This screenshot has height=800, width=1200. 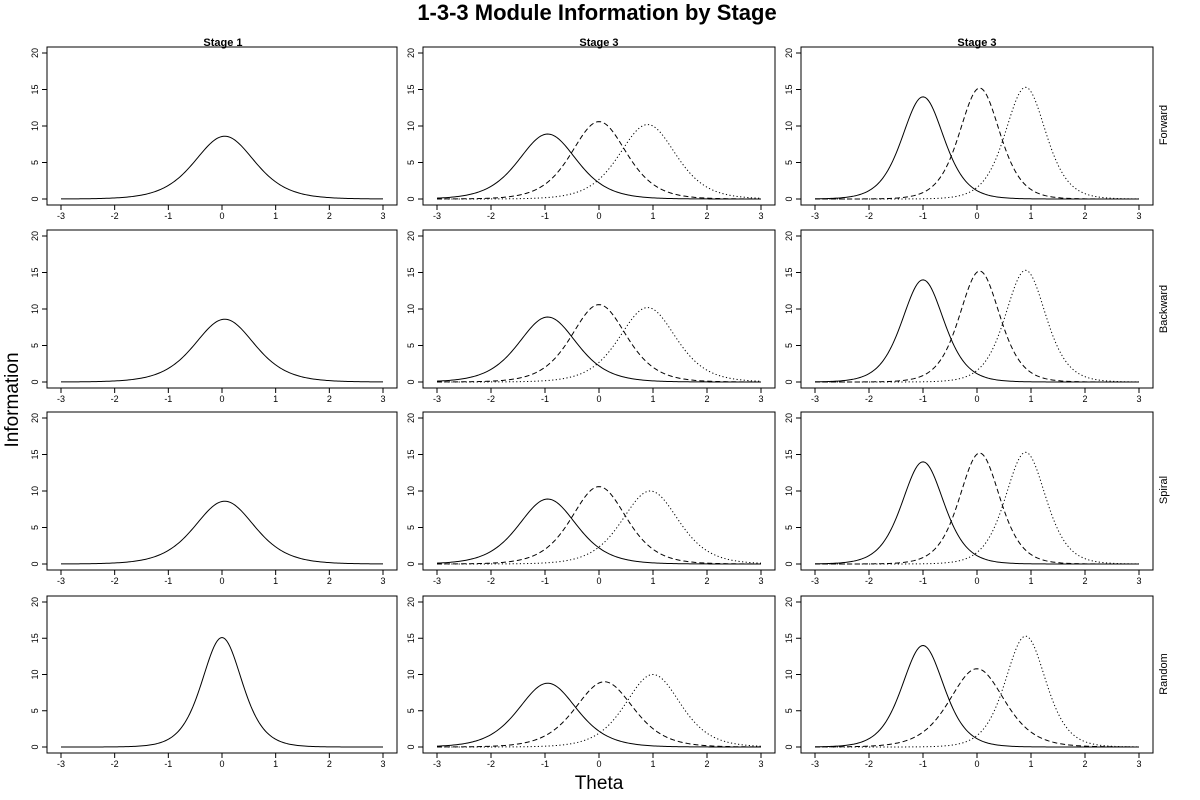 I want to click on column-title-2: Stage 3, so click(x=598, y=43).